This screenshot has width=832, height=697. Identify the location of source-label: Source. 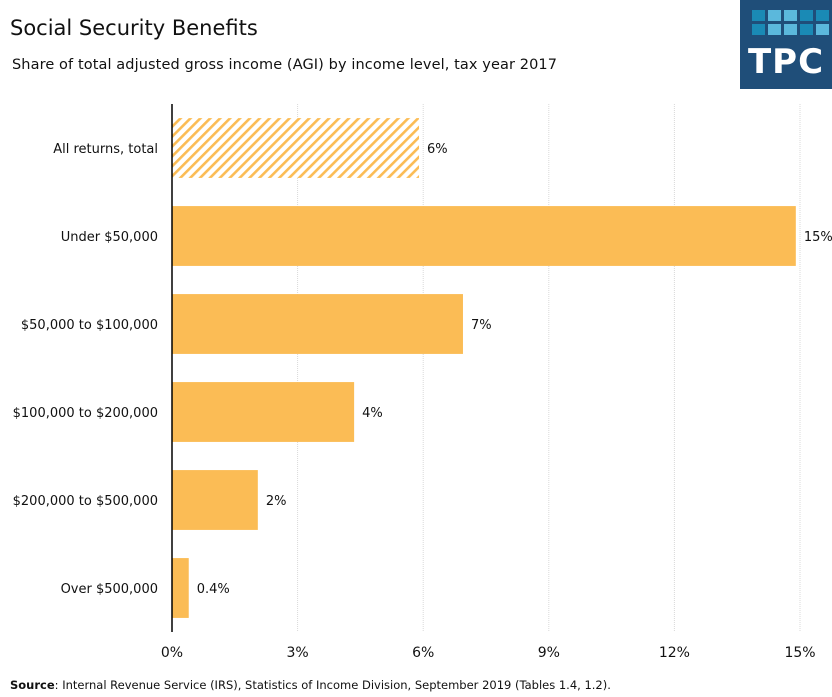
(32, 685).